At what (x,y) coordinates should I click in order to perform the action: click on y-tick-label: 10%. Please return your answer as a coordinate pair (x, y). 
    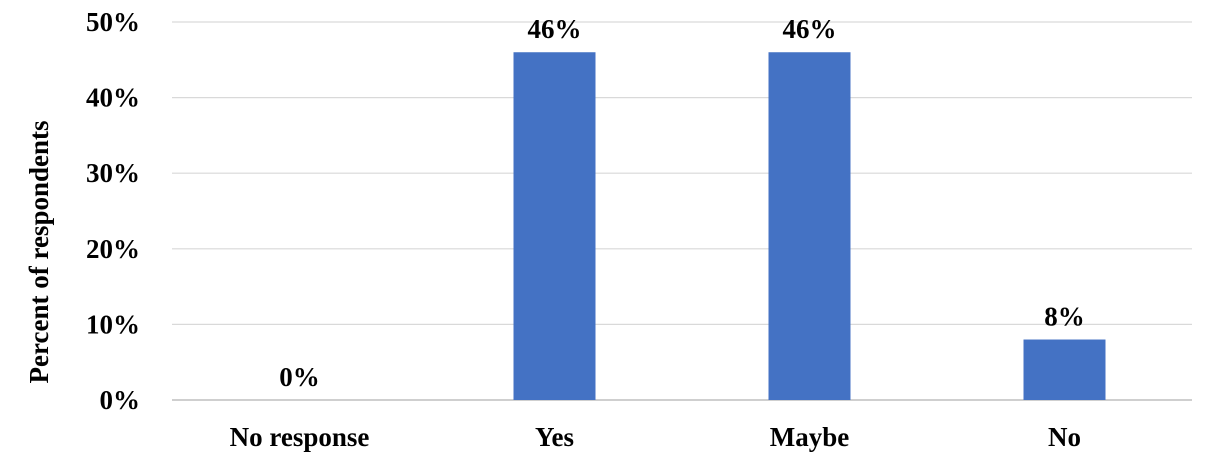
    Looking at the image, I should click on (113, 324).